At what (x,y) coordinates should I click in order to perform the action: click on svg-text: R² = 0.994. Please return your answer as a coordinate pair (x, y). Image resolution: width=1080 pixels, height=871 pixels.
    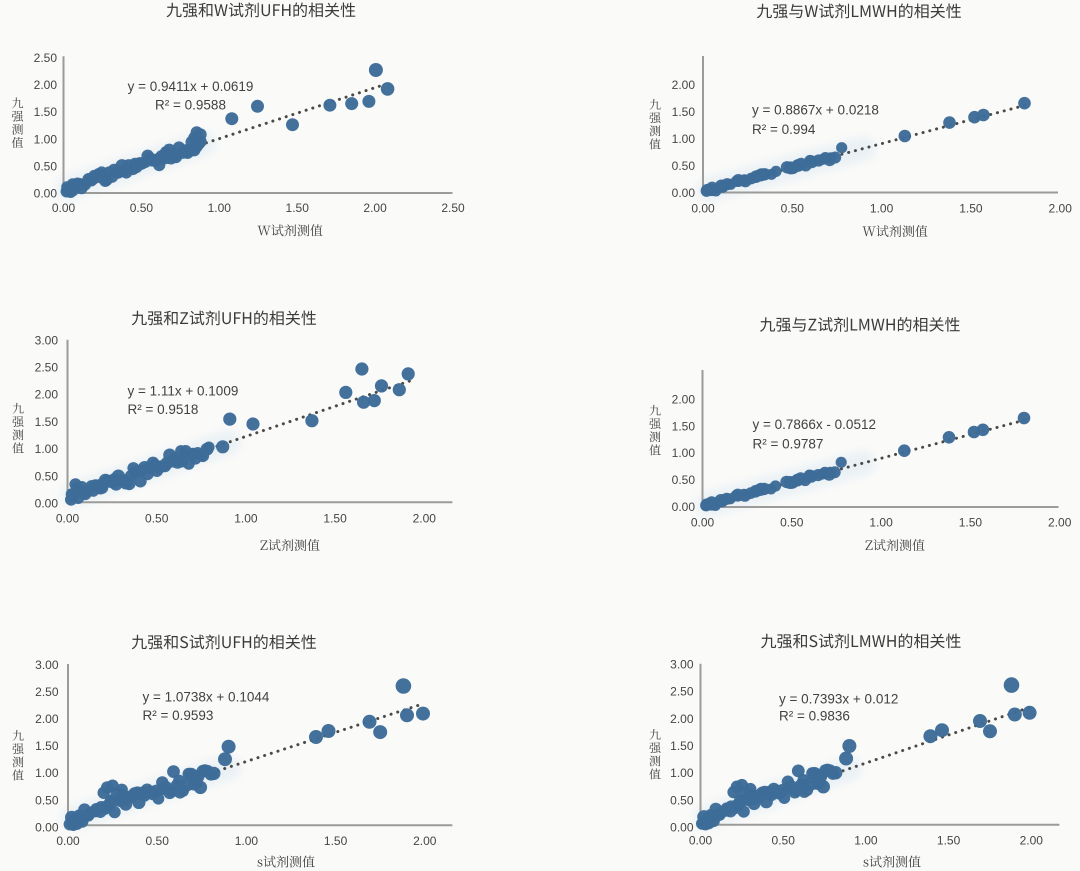
    Looking at the image, I should click on (784, 129).